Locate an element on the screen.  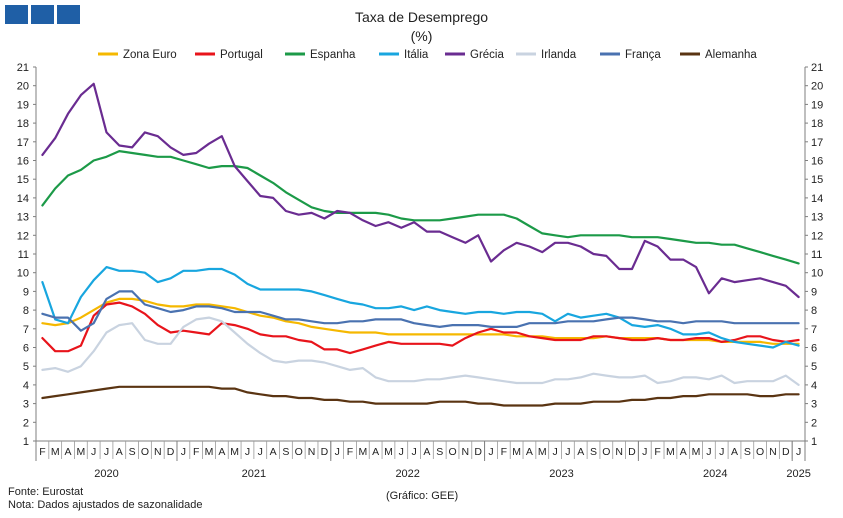
y-tick-label-left: 20 is located at coordinates (23, 87).